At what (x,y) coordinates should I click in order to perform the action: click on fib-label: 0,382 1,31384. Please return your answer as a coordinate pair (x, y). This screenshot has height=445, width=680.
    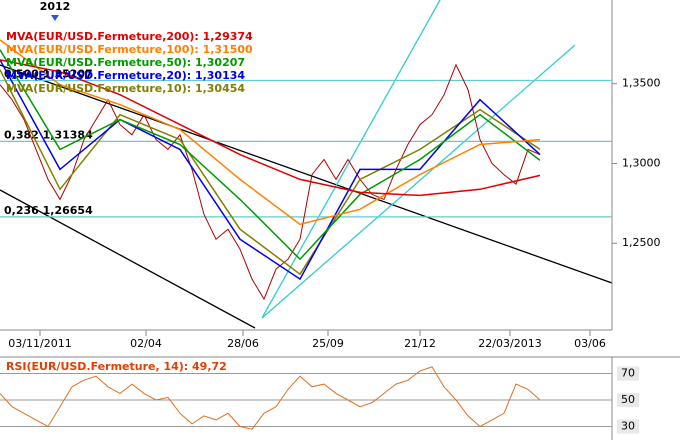
    Looking at the image, I should click on (48, 134).